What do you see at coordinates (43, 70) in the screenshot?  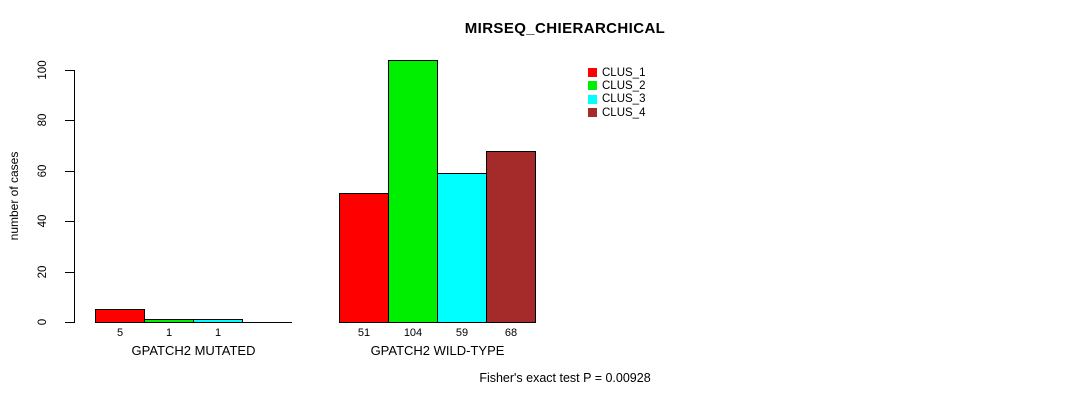 I see `y-tick-label: 100` at bounding box center [43, 70].